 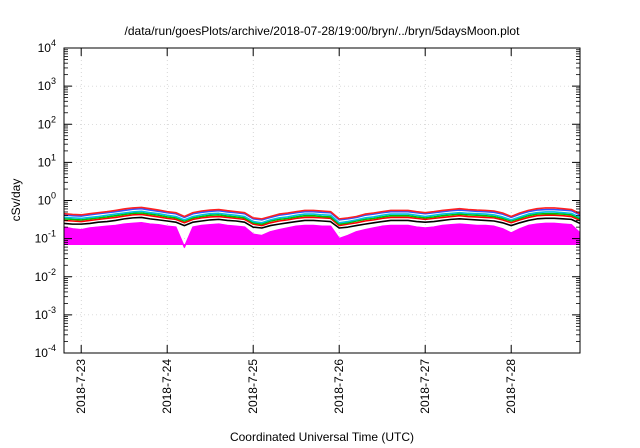 I want to click on y-tick-label: 10², so click(x=47, y=122).